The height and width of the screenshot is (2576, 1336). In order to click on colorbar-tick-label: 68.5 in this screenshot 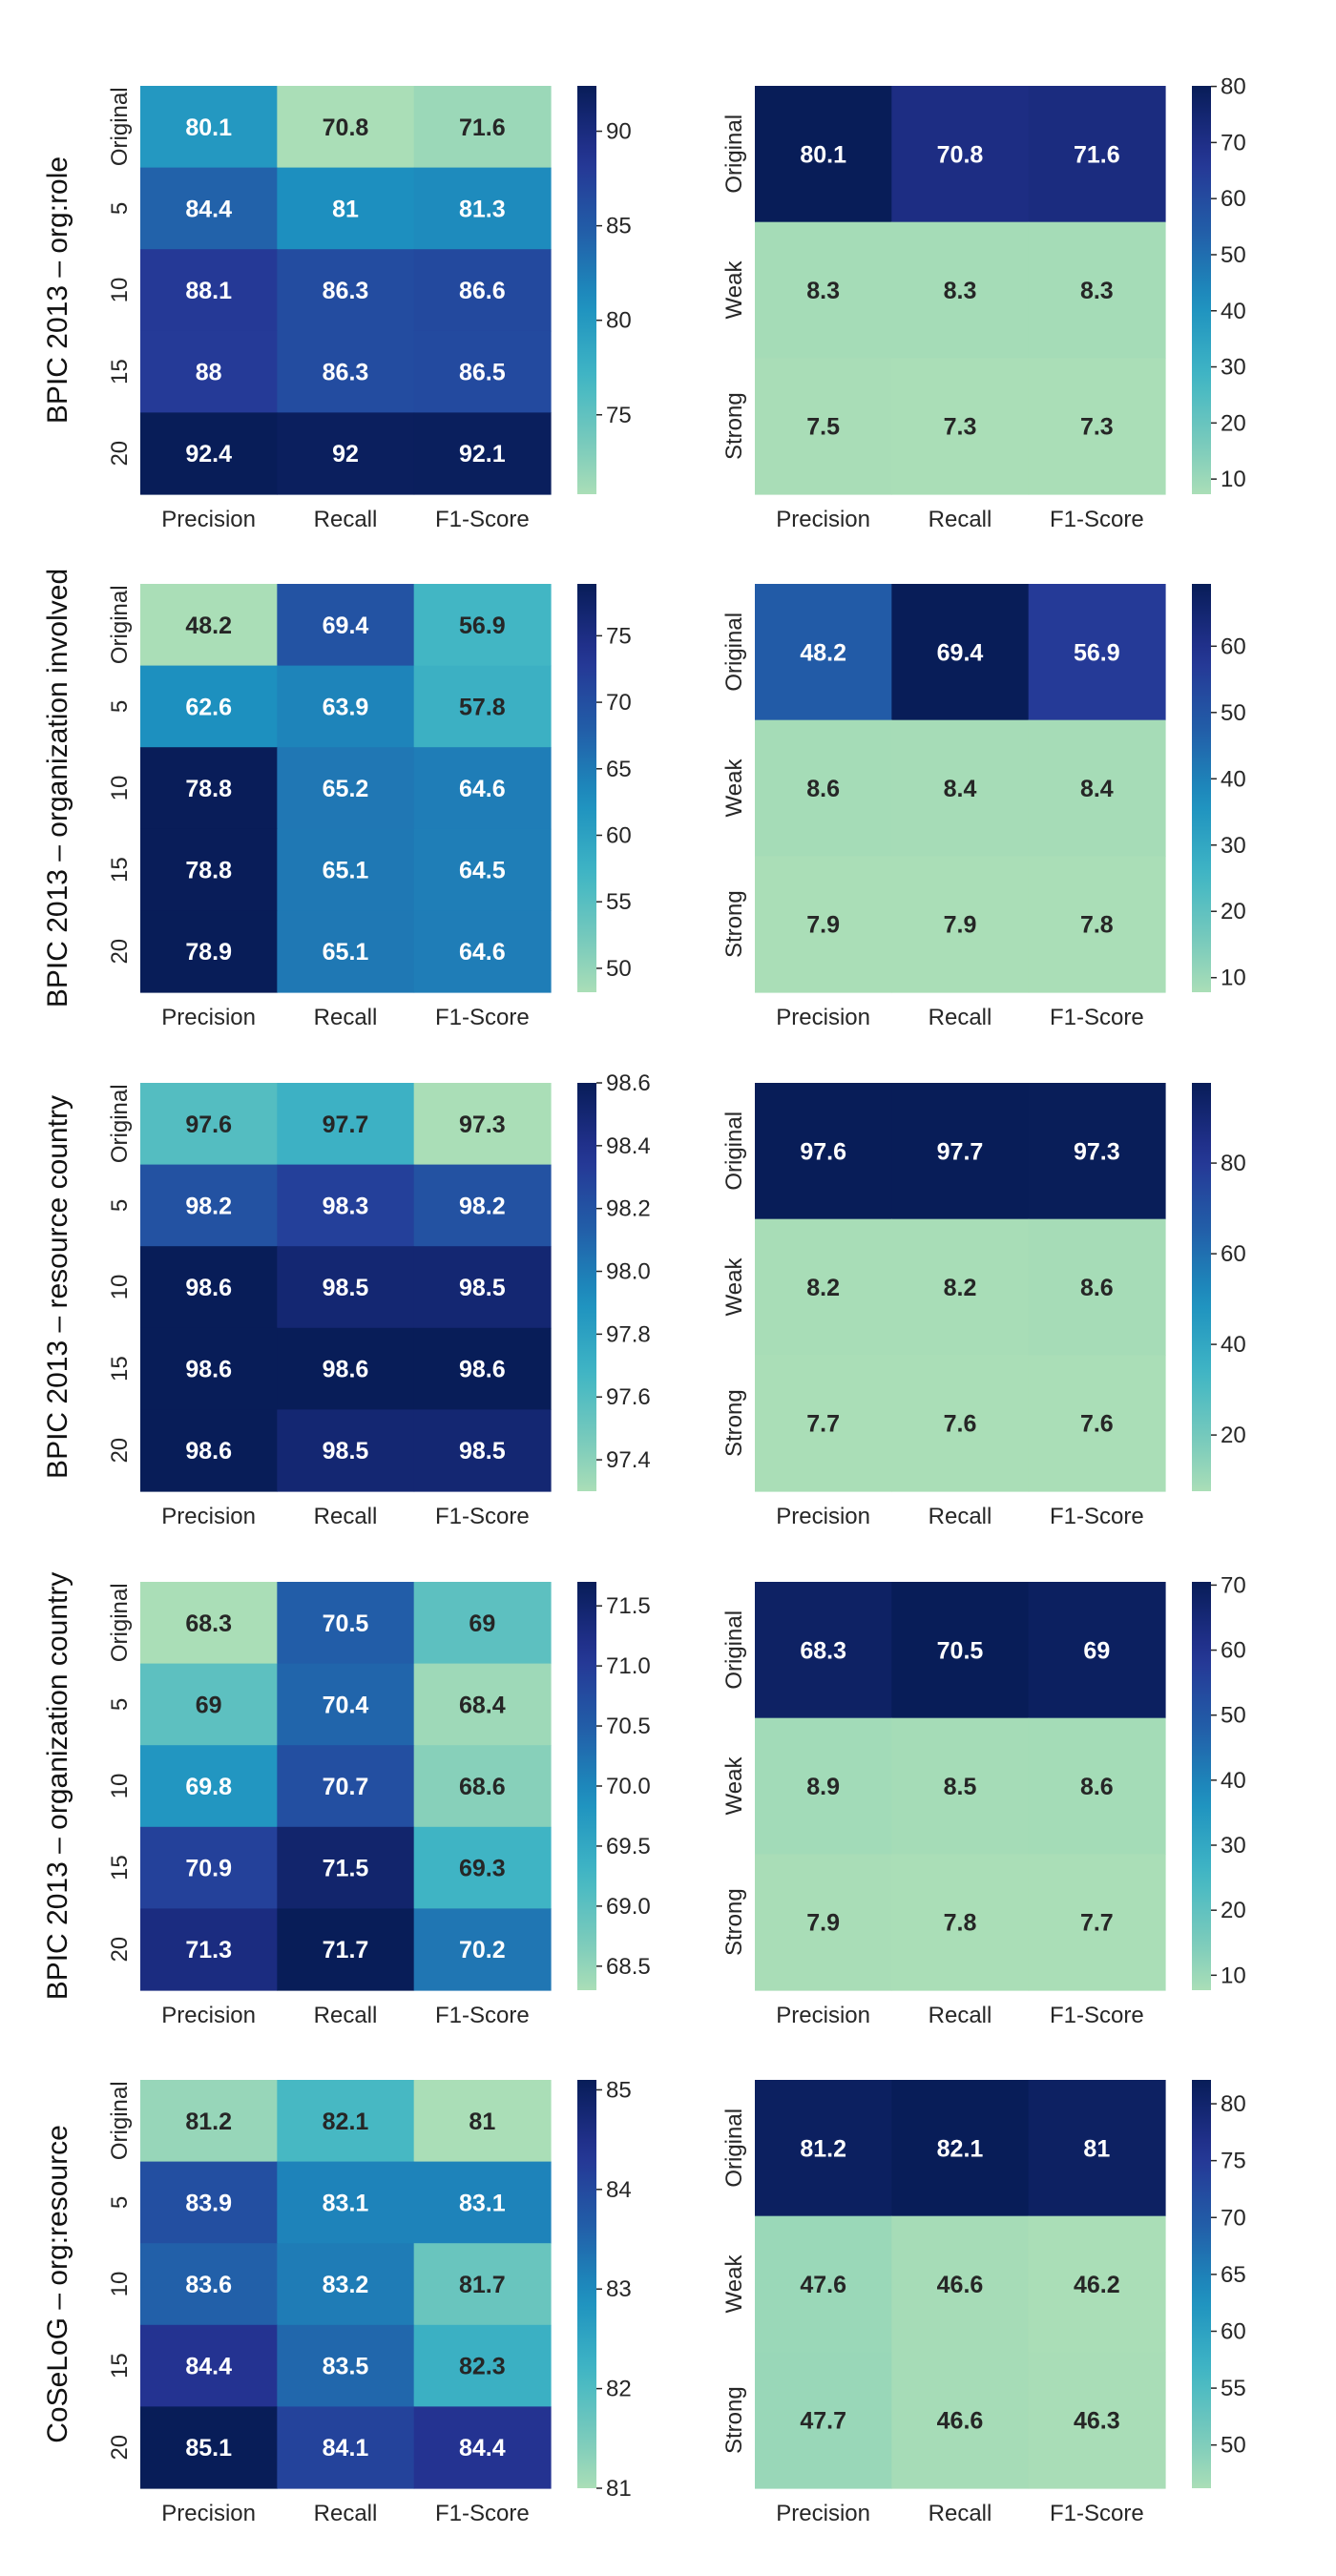, I will do `click(628, 1967)`.